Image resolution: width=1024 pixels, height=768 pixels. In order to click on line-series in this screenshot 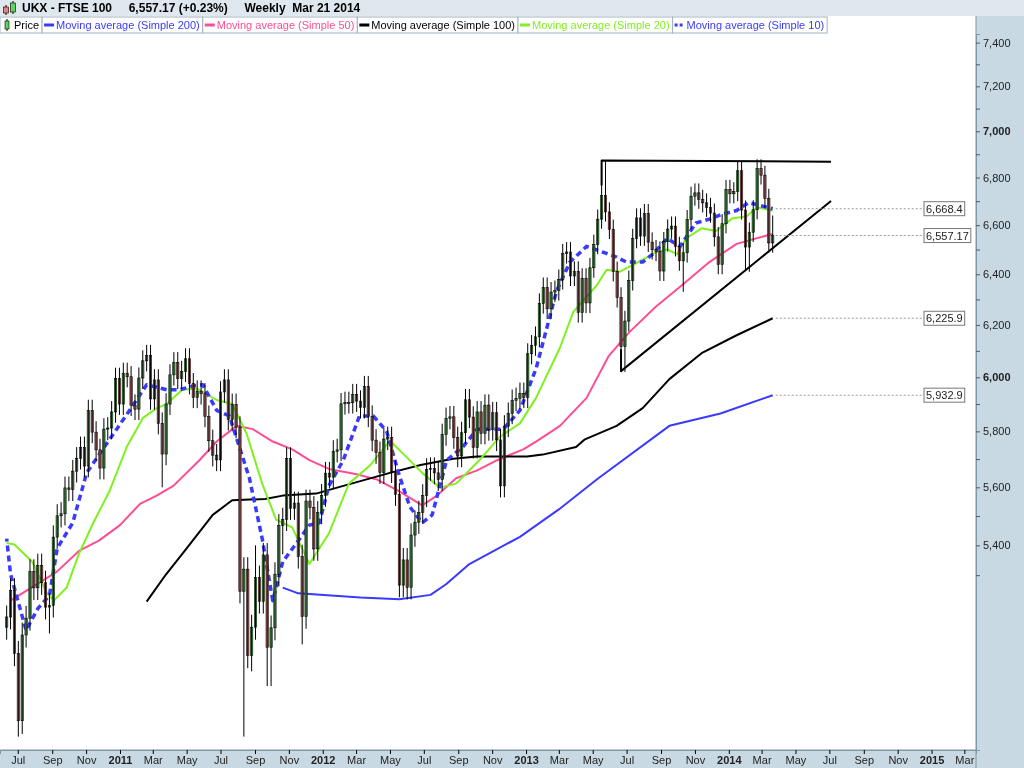, I will do `click(527, 497)`.